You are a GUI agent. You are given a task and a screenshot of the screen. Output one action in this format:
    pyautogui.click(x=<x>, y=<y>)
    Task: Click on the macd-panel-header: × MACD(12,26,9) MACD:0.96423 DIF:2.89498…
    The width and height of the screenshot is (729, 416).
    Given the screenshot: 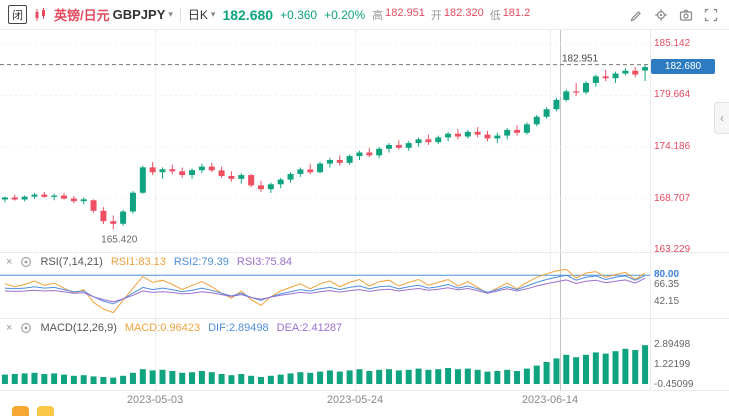 What is the action you would take?
    pyautogui.click(x=174, y=328)
    